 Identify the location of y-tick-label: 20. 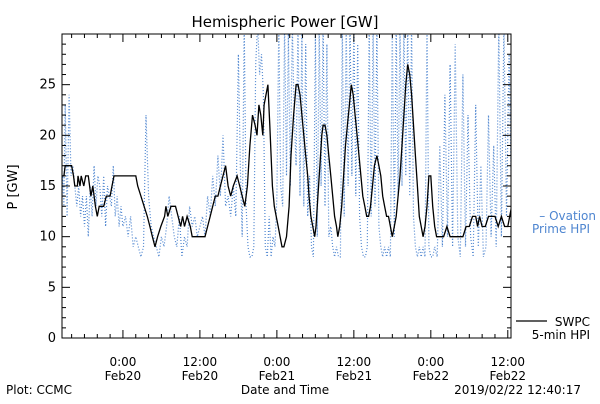
(47, 135).